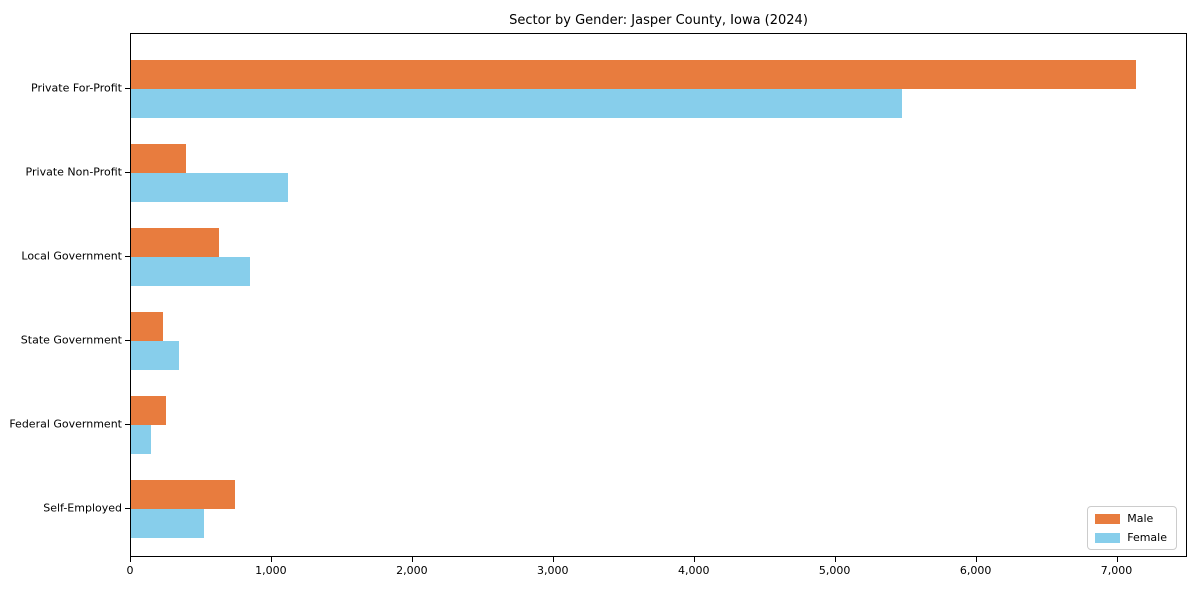 The width and height of the screenshot is (1200, 600). I want to click on x-tick-label: 4,000, so click(693, 570).